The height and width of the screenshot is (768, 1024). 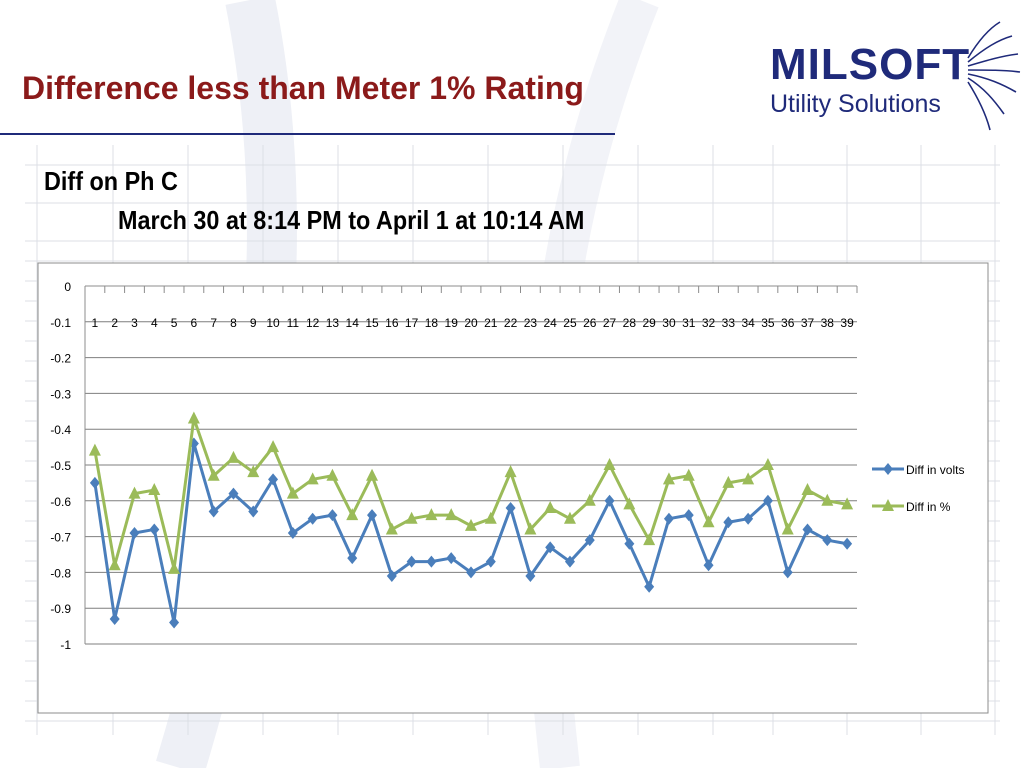 What do you see at coordinates (452, 323) in the screenshot?
I see `x-tick-label: 19` at bounding box center [452, 323].